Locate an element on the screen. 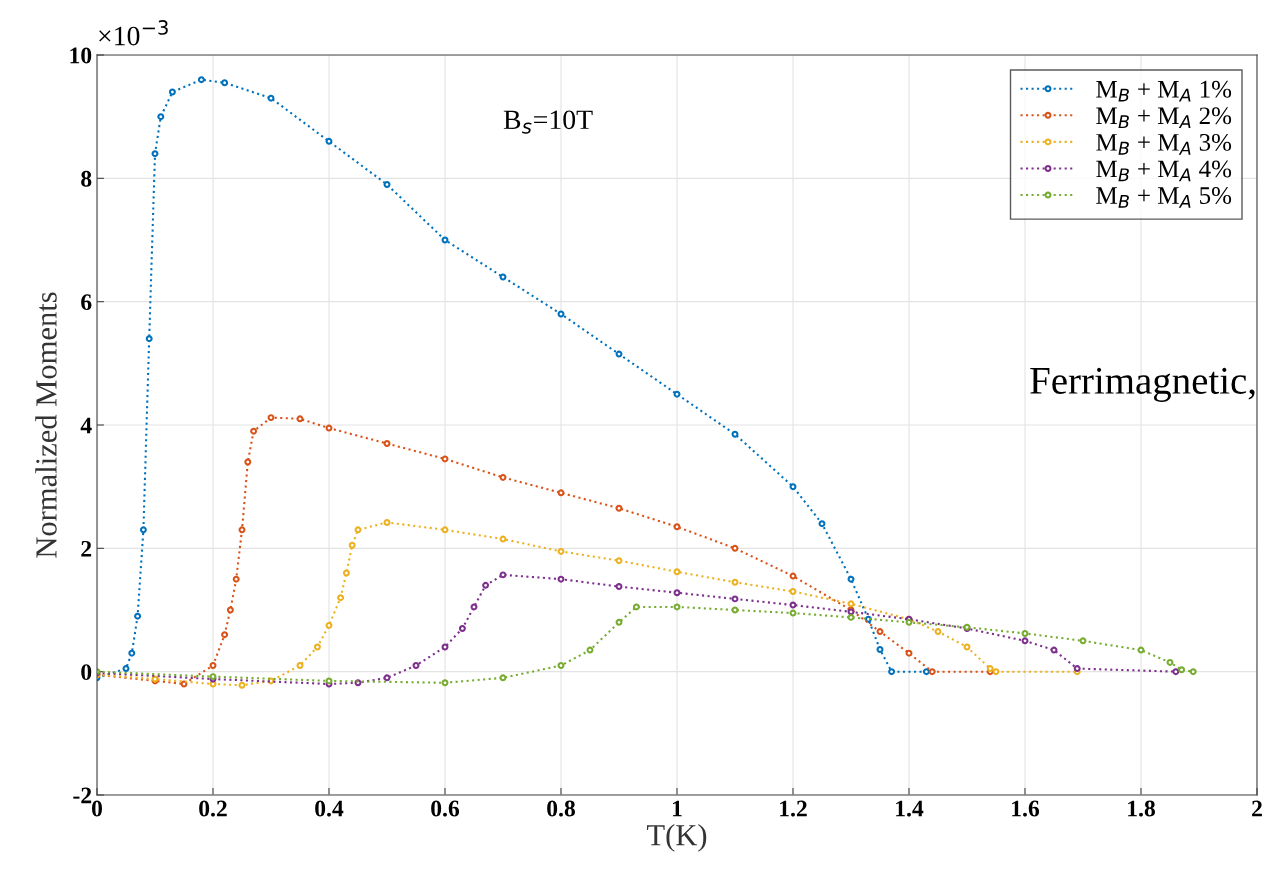 This screenshot has width=1272, height=879. annotation: B$_{s}$=10T is located at coordinates (548, 122).